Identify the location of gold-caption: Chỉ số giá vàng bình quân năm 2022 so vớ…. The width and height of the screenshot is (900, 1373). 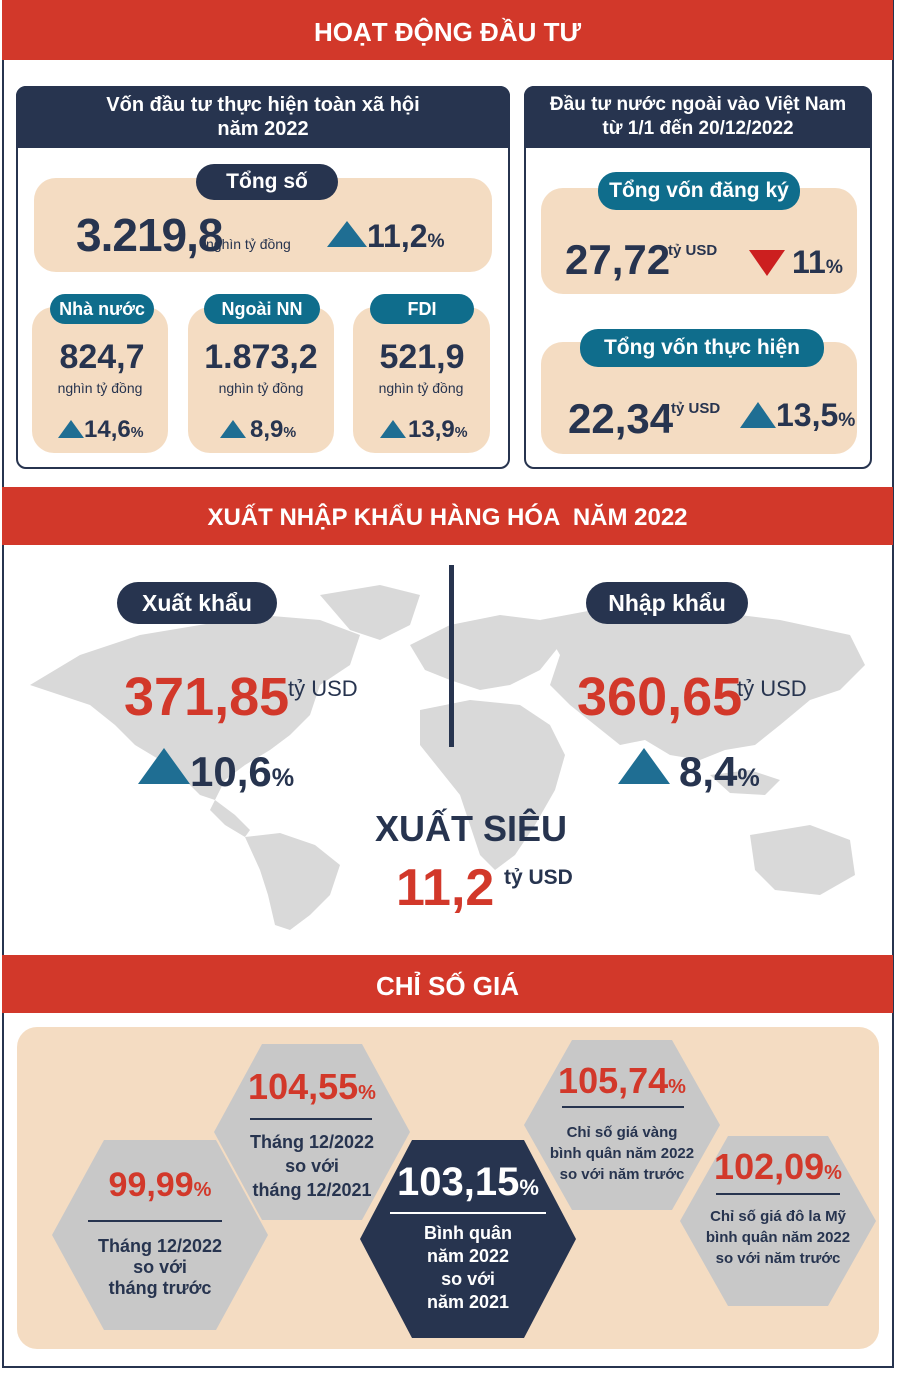
(622, 1153).